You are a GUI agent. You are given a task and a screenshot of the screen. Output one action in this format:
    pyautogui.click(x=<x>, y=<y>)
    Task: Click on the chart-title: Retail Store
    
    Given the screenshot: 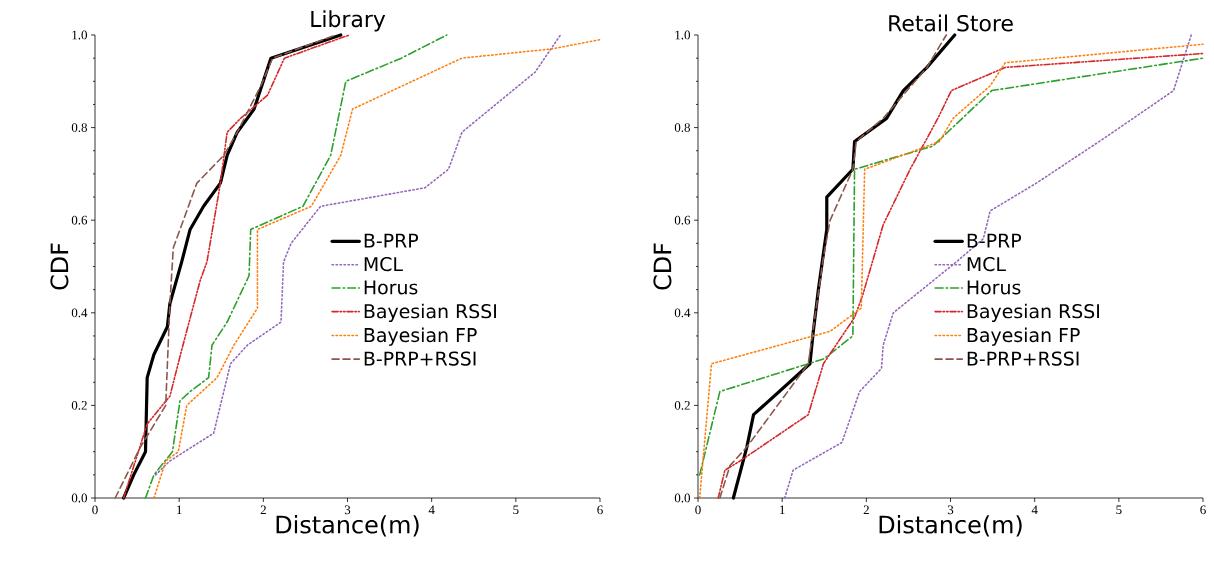 What is the action you would take?
    pyautogui.click(x=951, y=23)
    